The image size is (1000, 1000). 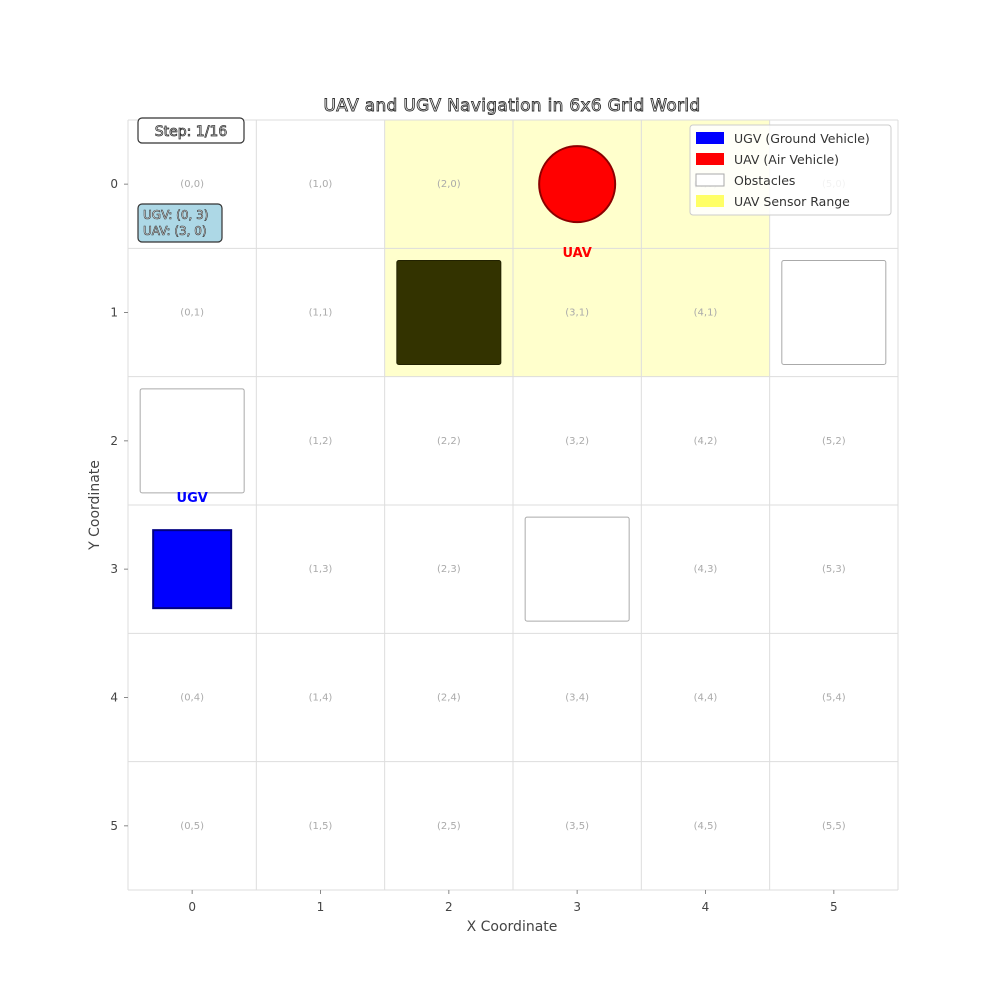 I want to click on cell-coordinate-label: (1,4), so click(x=321, y=697).